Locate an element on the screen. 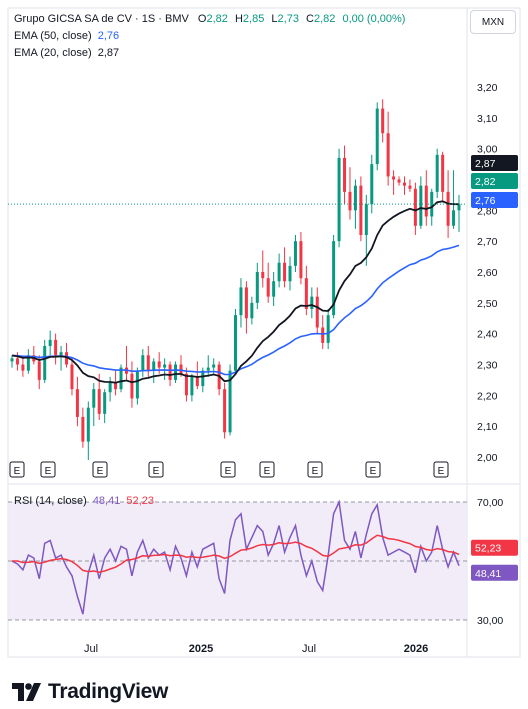 The width and height of the screenshot is (528, 709). rsi-legend: RSI (14, close) 48,41 52,23 is located at coordinates (84, 501).